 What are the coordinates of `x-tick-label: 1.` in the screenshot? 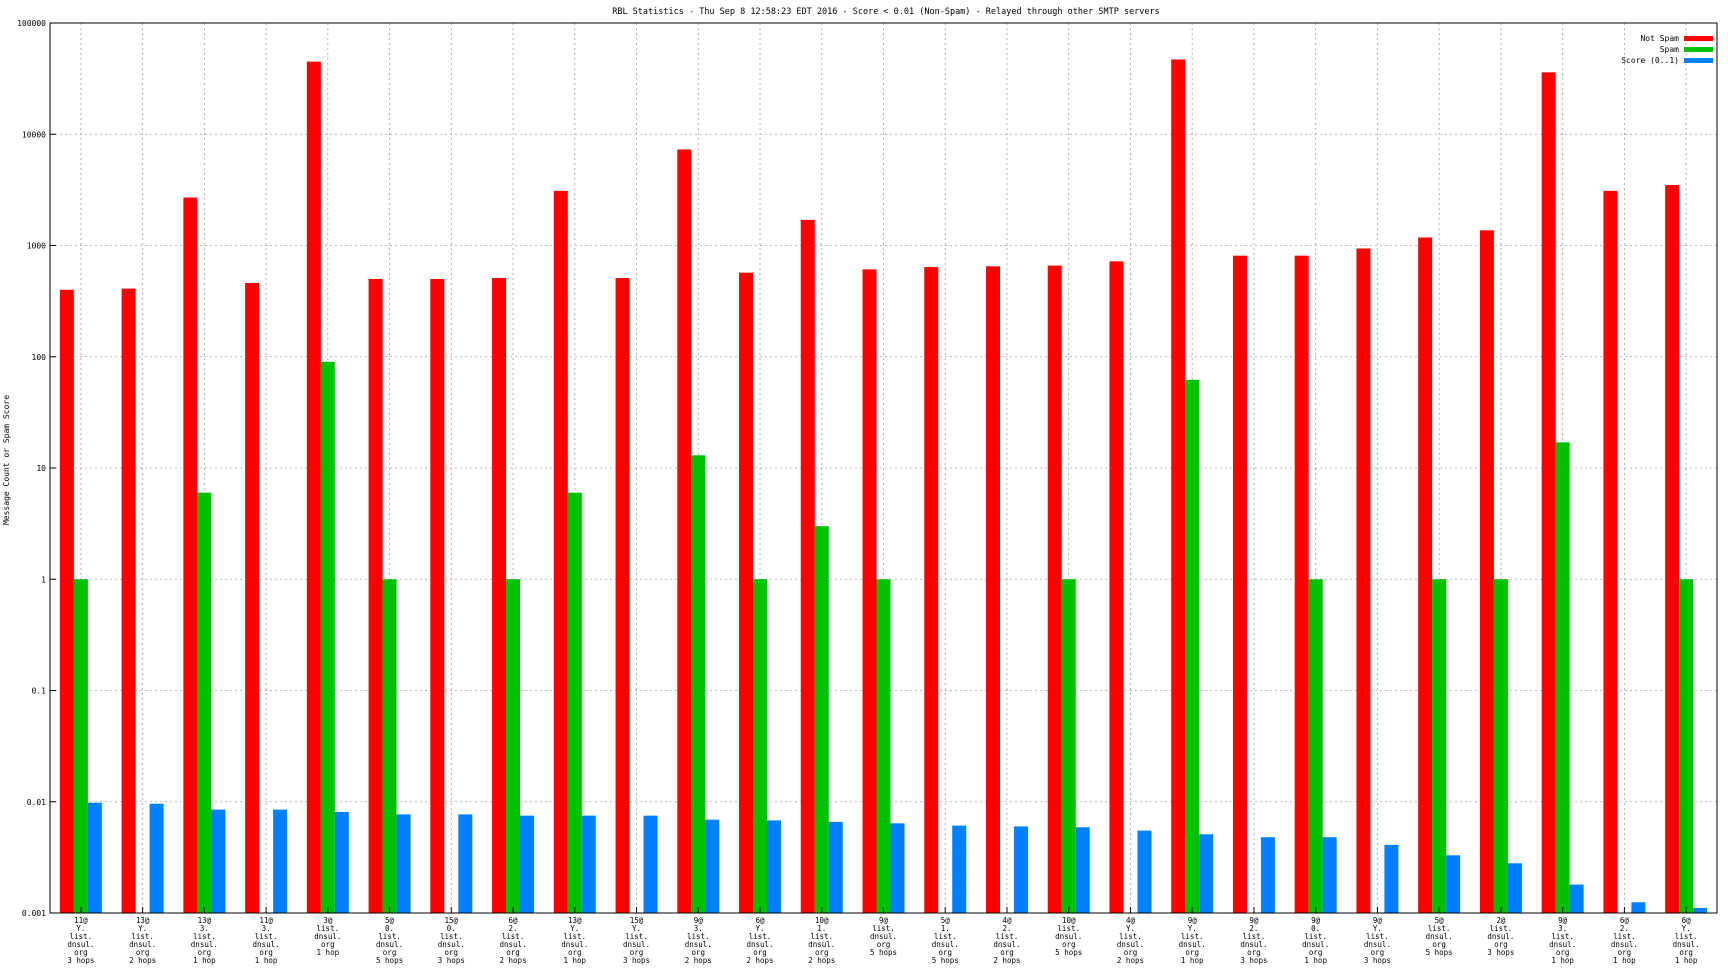 It's located at (945, 928).